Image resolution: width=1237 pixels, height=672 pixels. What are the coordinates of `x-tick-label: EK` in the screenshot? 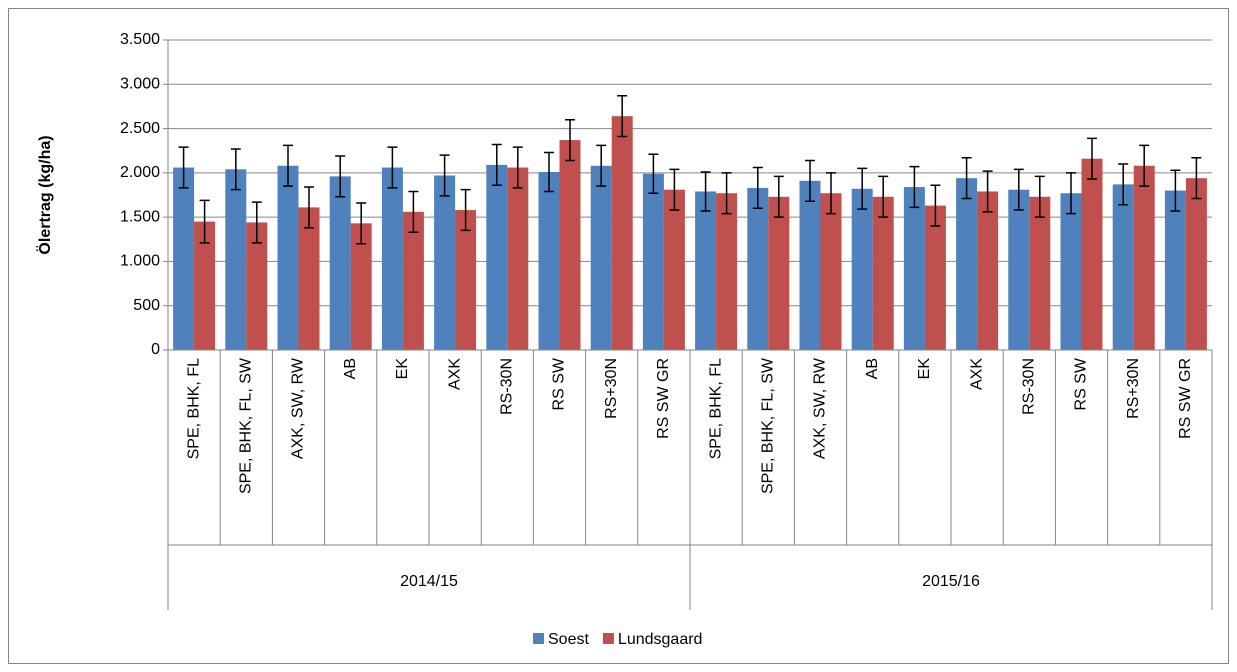 It's located at (402, 369).